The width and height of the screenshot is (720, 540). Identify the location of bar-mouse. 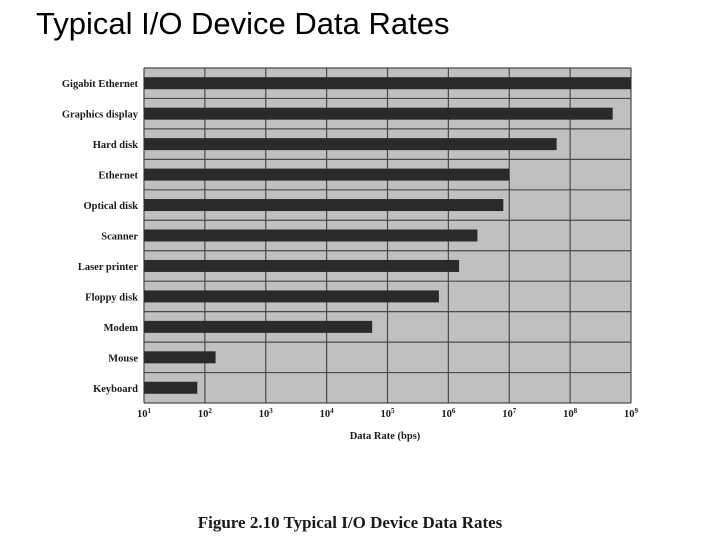
(180, 357).